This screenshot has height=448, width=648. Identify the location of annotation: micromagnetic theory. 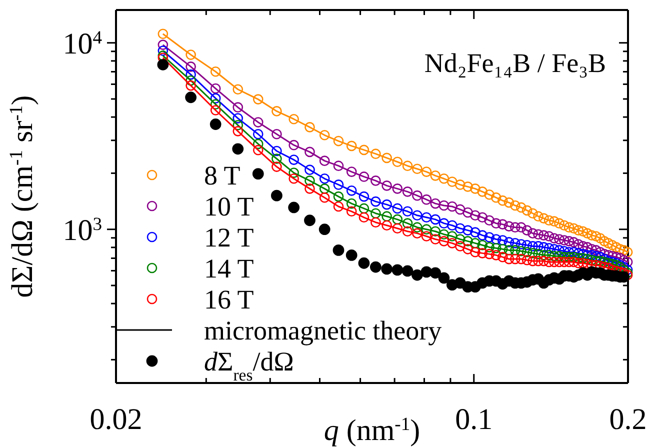
(323, 330).